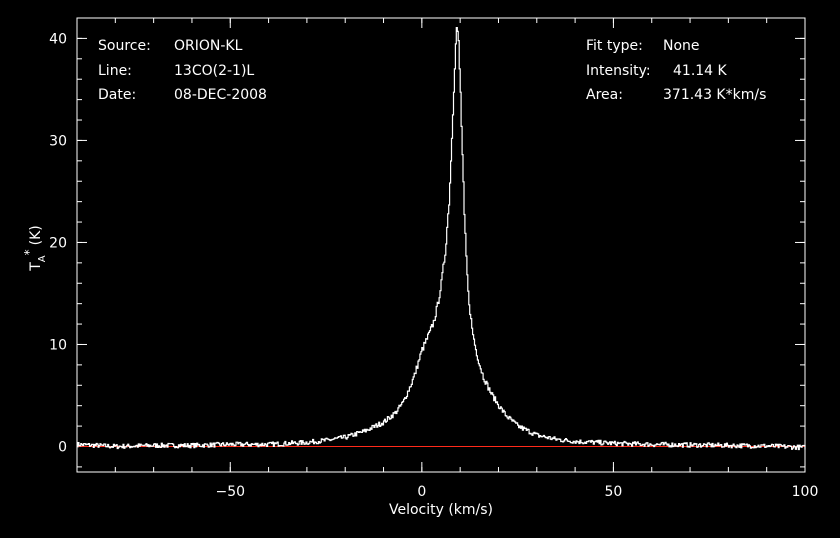 This screenshot has height=538, width=840. What do you see at coordinates (58, 345) in the screenshot?
I see `y-tick-label: 10` at bounding box center [58, 345].